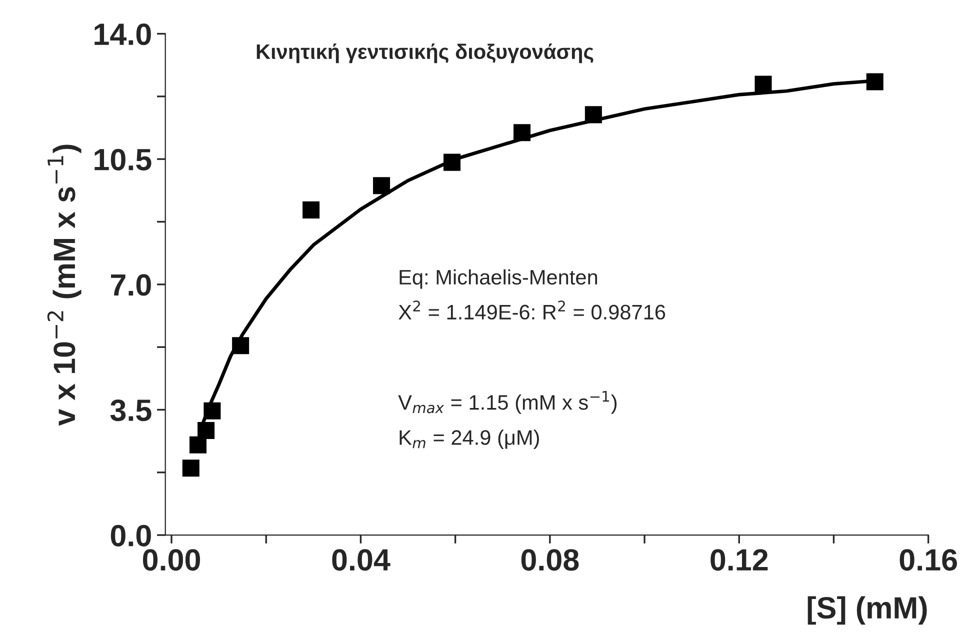  What do you see at coordinates (425, 53) in the screenshot?
I see `chart-title: Κινητική γεντισικής διοξυγονάσης` at bounding box center [425, 53].